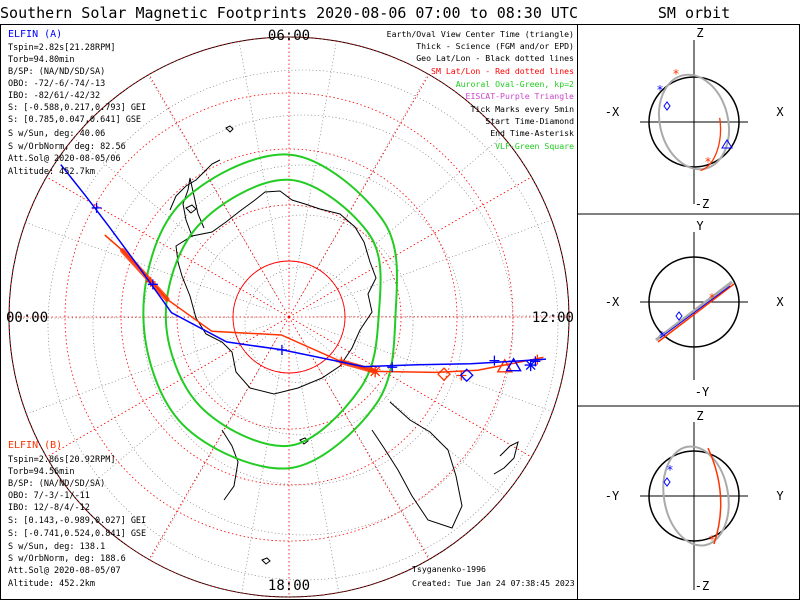 Image resolution: width=800 pixels, height=600 pixels. Describe the element at coordinates (35, 445) in the screenshot. I see `elfin-b-name: ELFIN (B)` at that location.